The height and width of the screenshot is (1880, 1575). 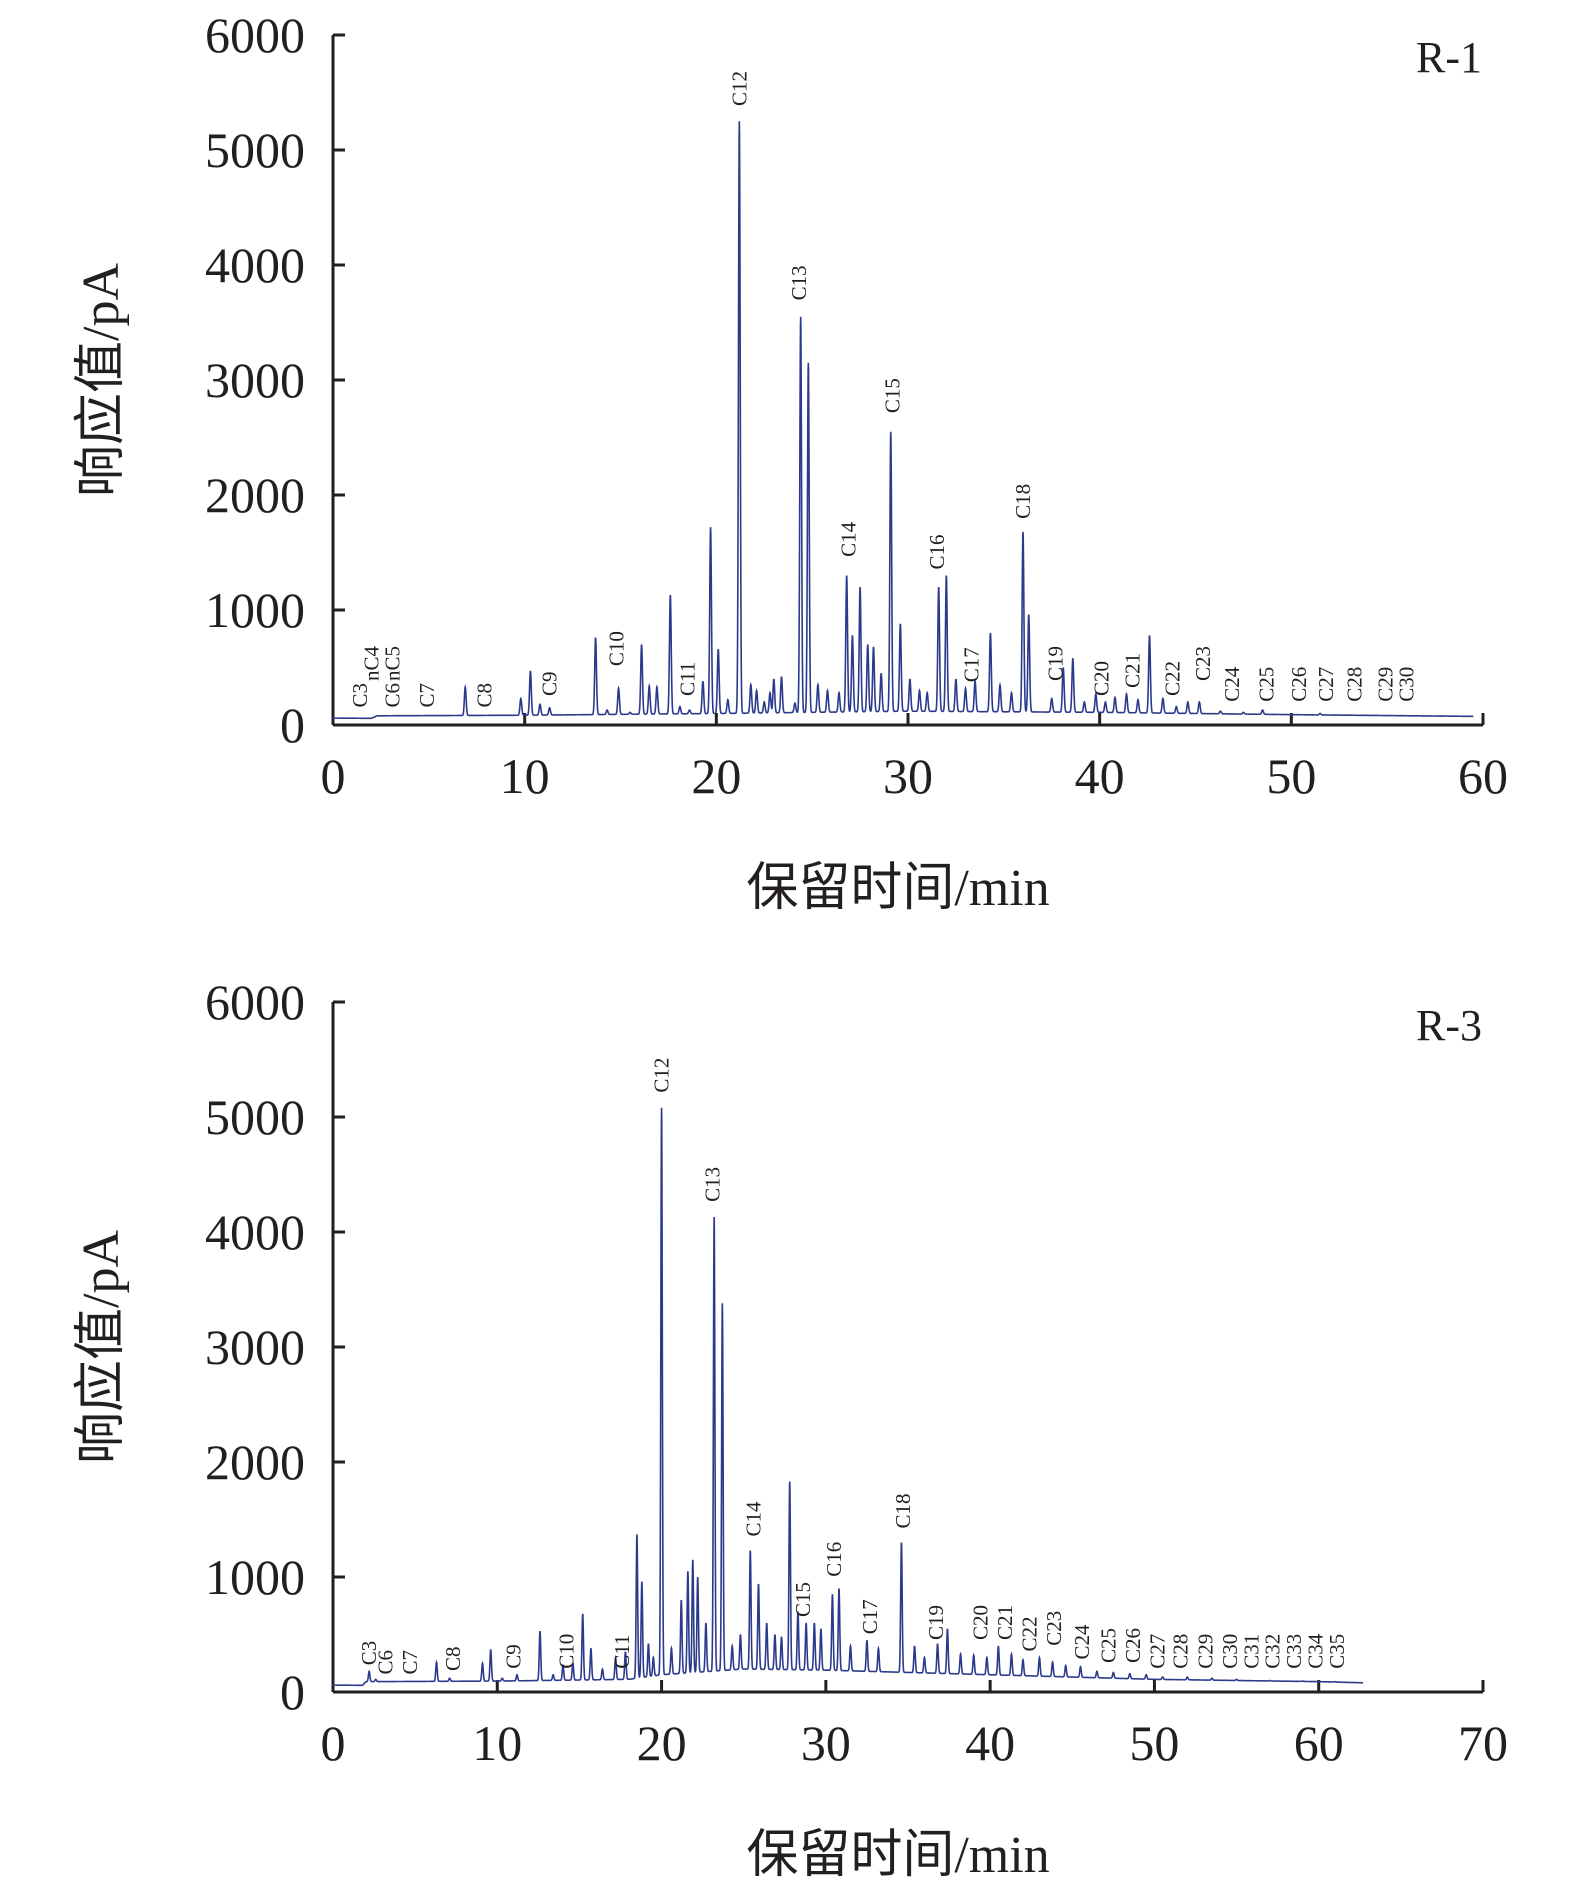 I want to click on peak-label: C34, so click(x=1315, y=1651).